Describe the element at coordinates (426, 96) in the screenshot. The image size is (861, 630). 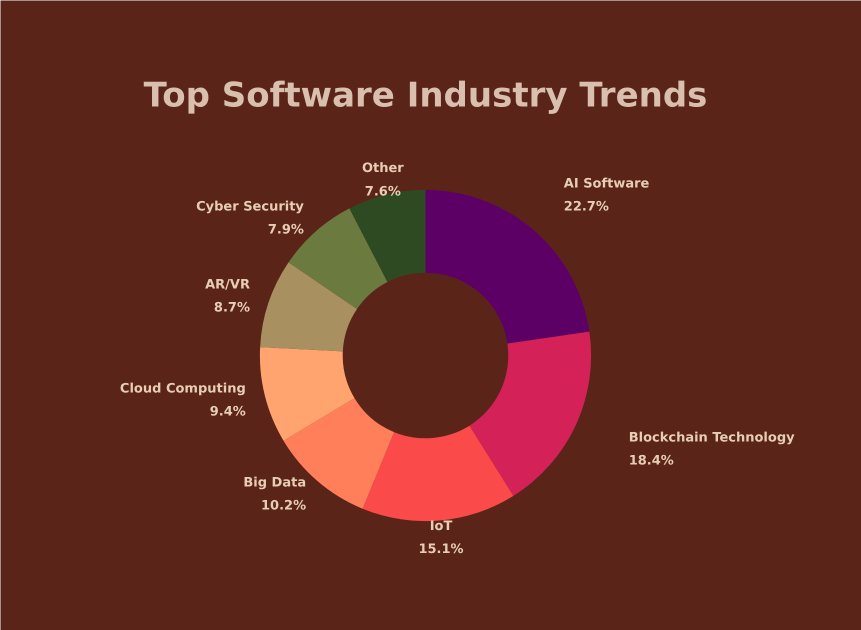
I see `chart-title: Top Software Industry Trends` at that location.